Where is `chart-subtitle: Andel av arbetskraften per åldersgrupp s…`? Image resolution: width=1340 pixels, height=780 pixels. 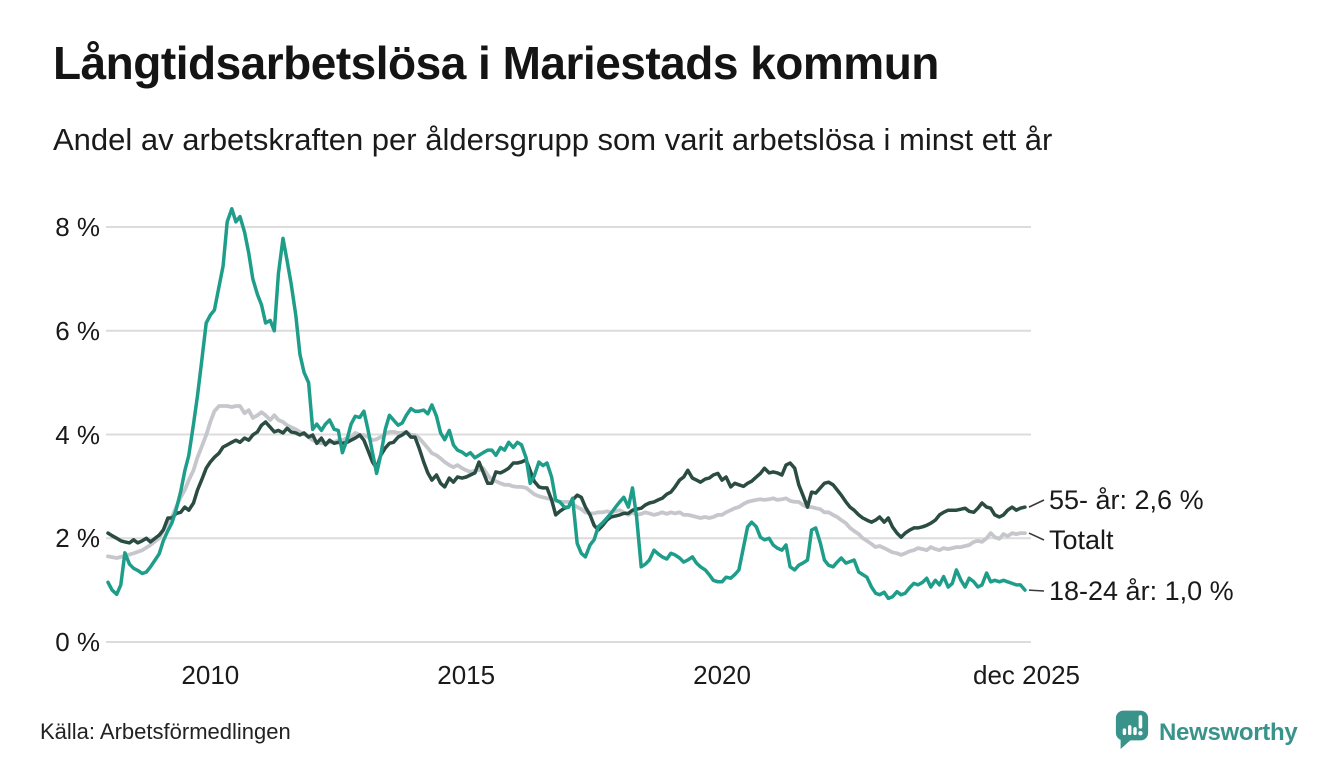
chart-subtitle: Andel av arbetskraften per åldersgrupp s… is located at coordinates (553, 139).